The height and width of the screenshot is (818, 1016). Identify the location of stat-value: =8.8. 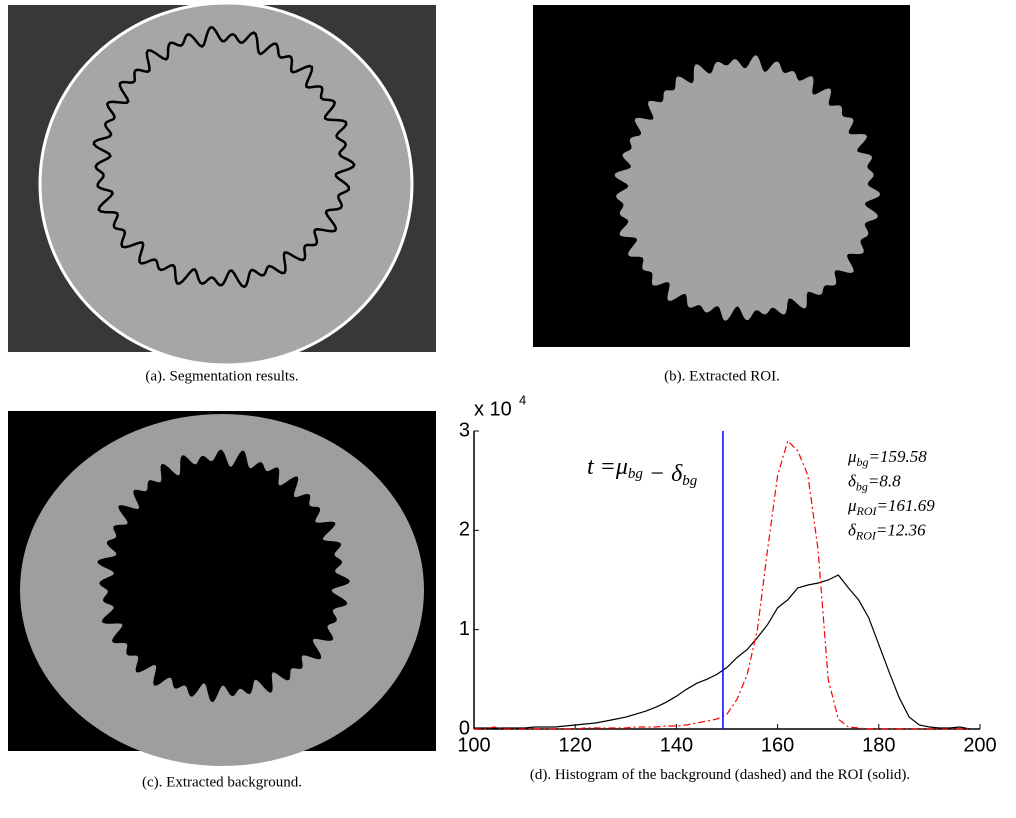
(884, 480).